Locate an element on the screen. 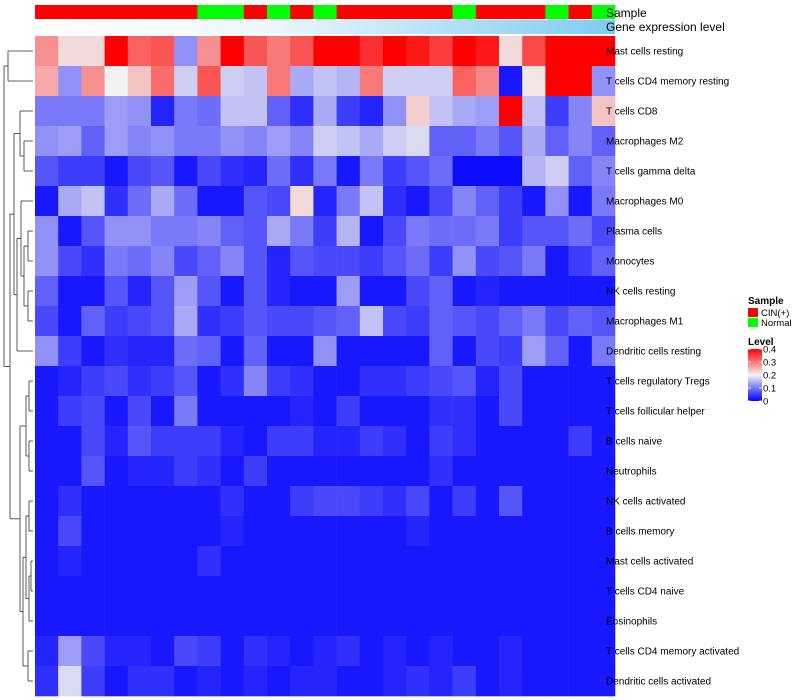  row-label: Monocytes is located at coordinates (630, 262).